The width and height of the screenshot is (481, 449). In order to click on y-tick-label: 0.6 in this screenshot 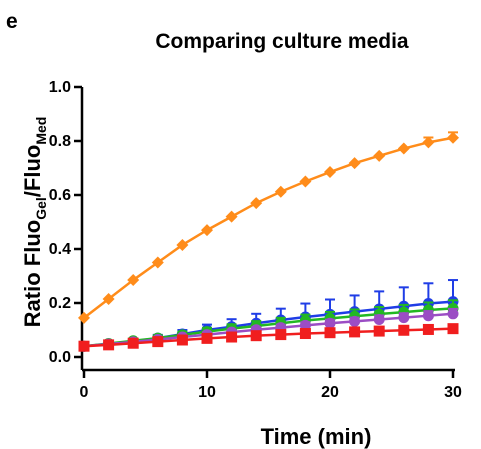, I will do `click(60, 195)`.